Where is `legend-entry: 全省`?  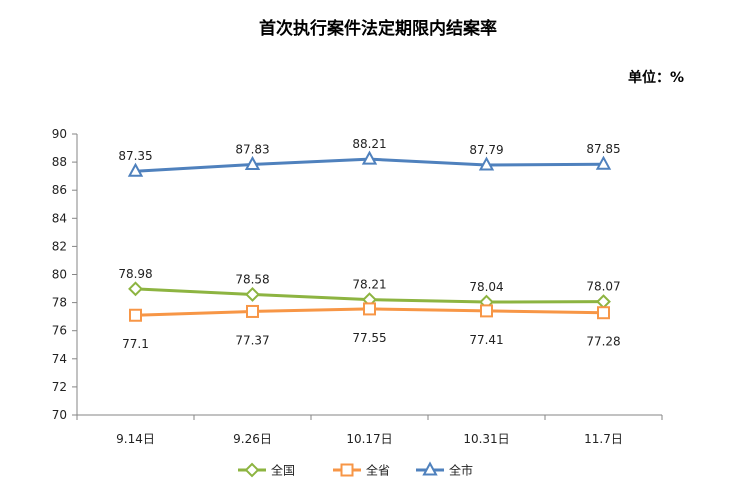 legend-entry: 全省 is located at coordinates (378, 470).